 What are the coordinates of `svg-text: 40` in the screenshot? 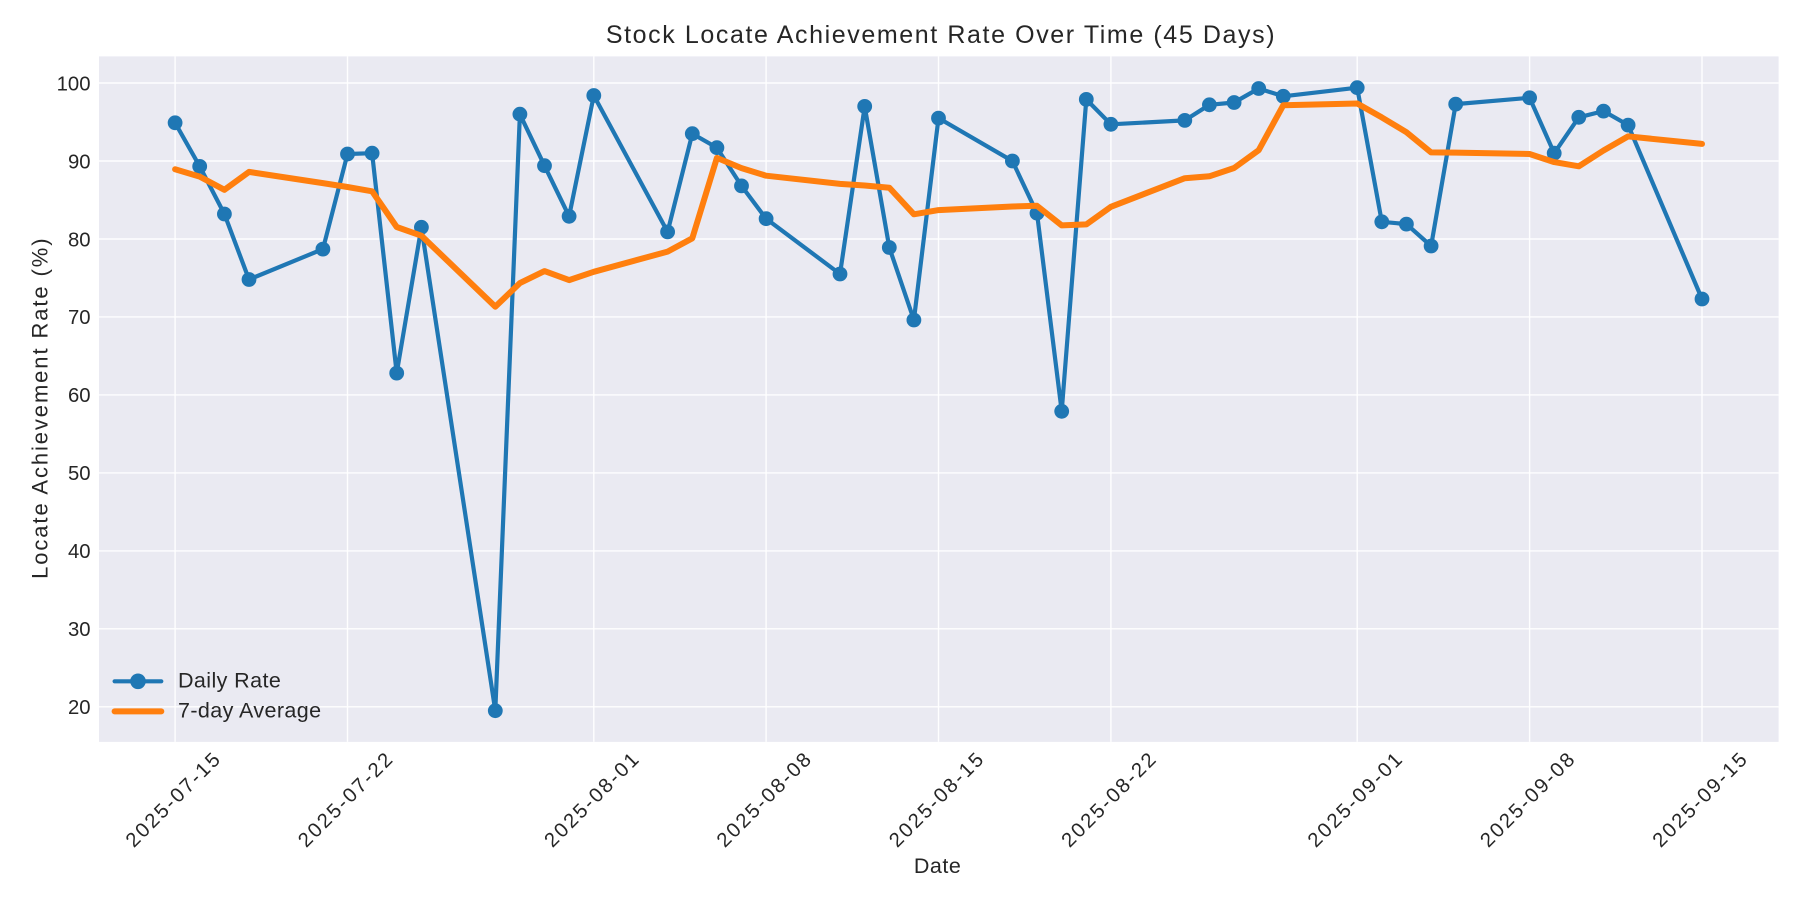 It's located at (79, 552).